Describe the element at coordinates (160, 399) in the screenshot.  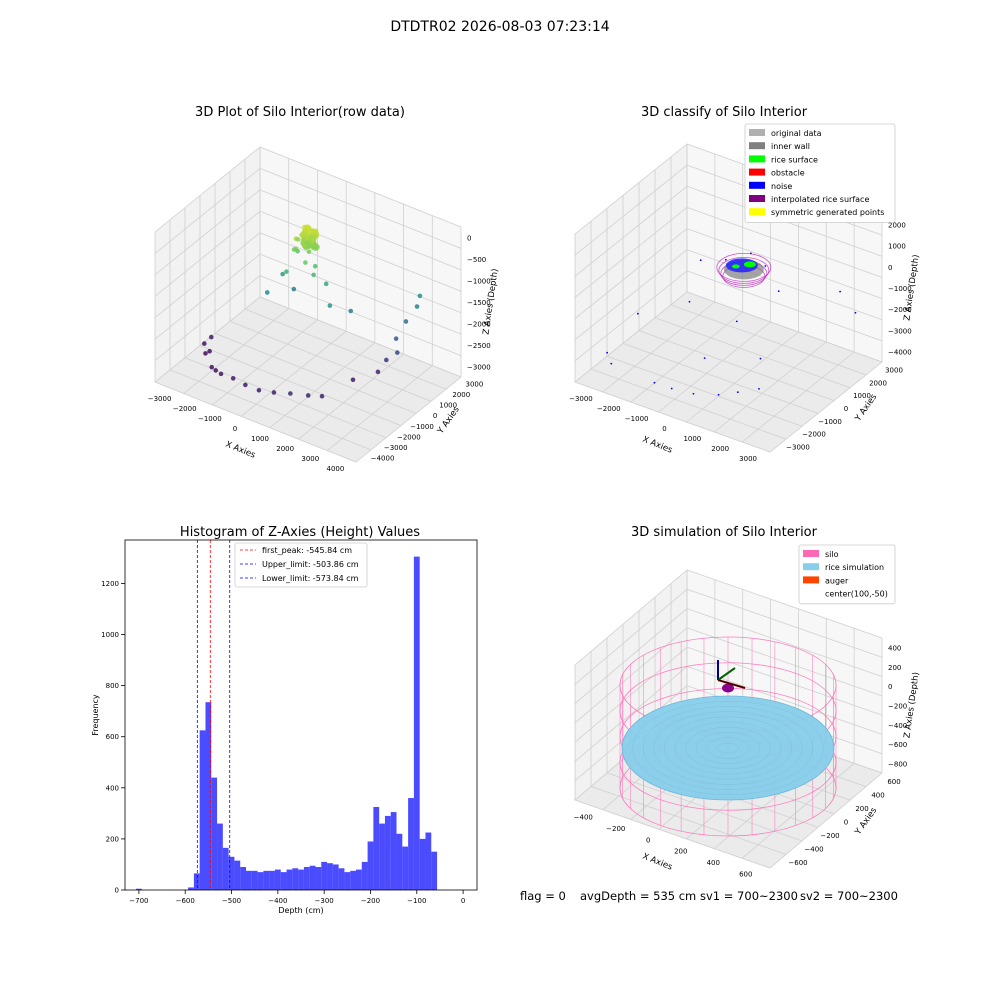
I see `p1-x-tick: −3000` at that location.